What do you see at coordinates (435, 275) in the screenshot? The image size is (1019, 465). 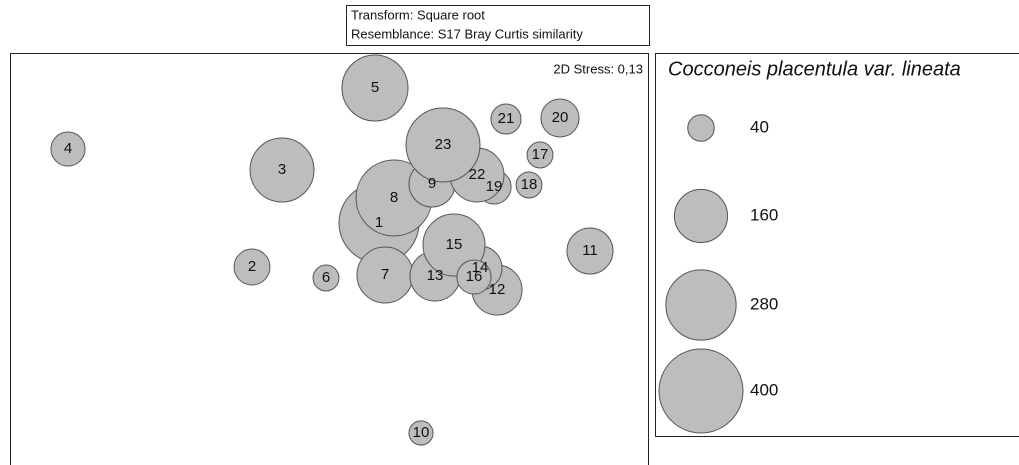 I see `point-label: 13` at bounding box center [435, 275].